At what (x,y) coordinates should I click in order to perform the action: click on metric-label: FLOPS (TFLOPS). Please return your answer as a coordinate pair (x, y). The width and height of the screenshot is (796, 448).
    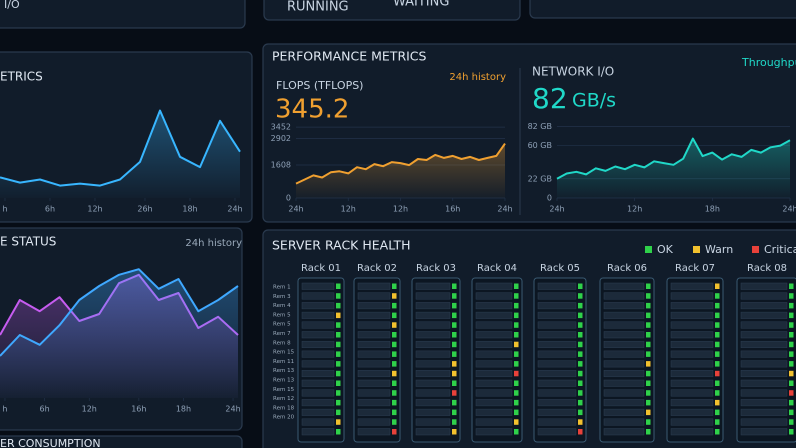
    Looking at the image, I should click on (319, 85).